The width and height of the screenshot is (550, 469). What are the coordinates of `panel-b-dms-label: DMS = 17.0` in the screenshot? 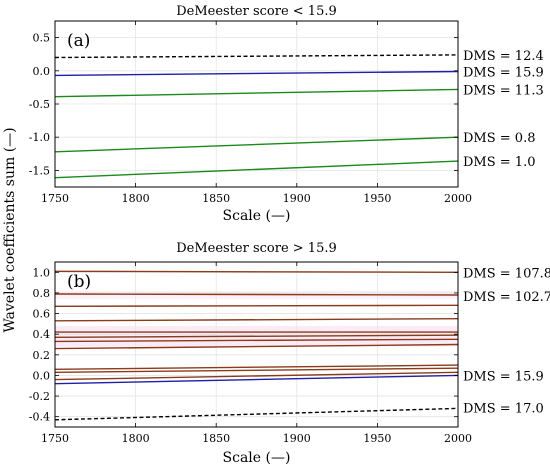 It's located at (503, 408).